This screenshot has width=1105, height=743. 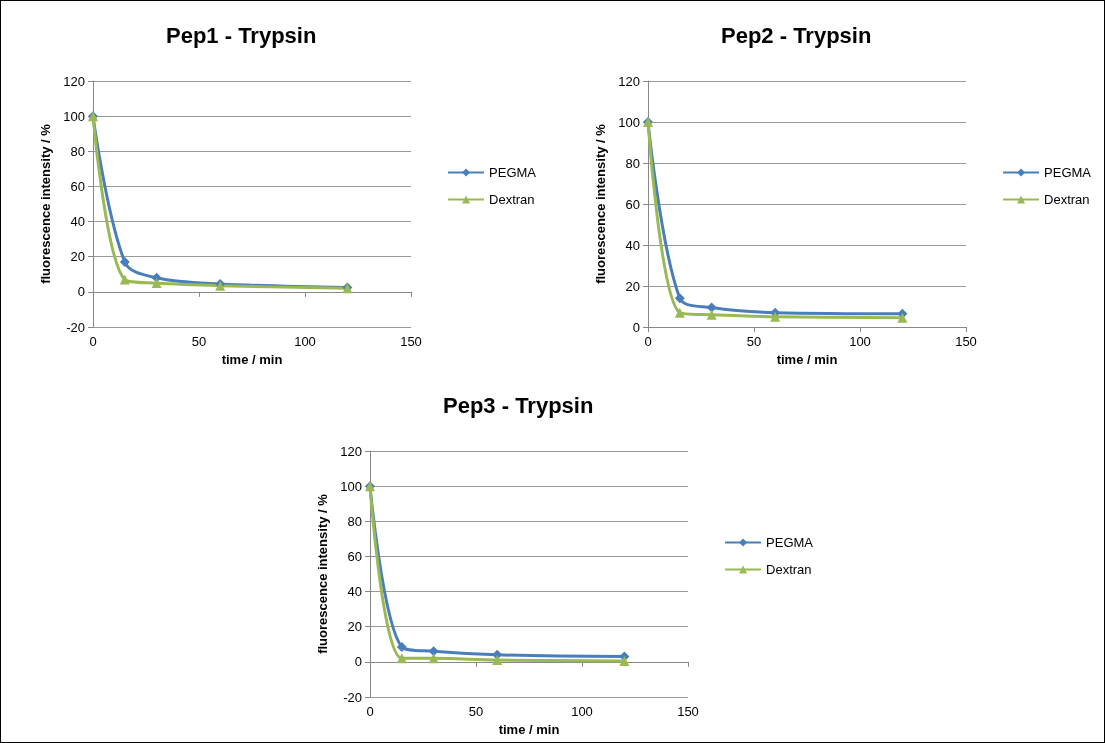 What do you see at coordinates (796, 35) in the screenshot?
I see `chart-title: Pep2 - Trypsin` at bounding box center [796, 35].